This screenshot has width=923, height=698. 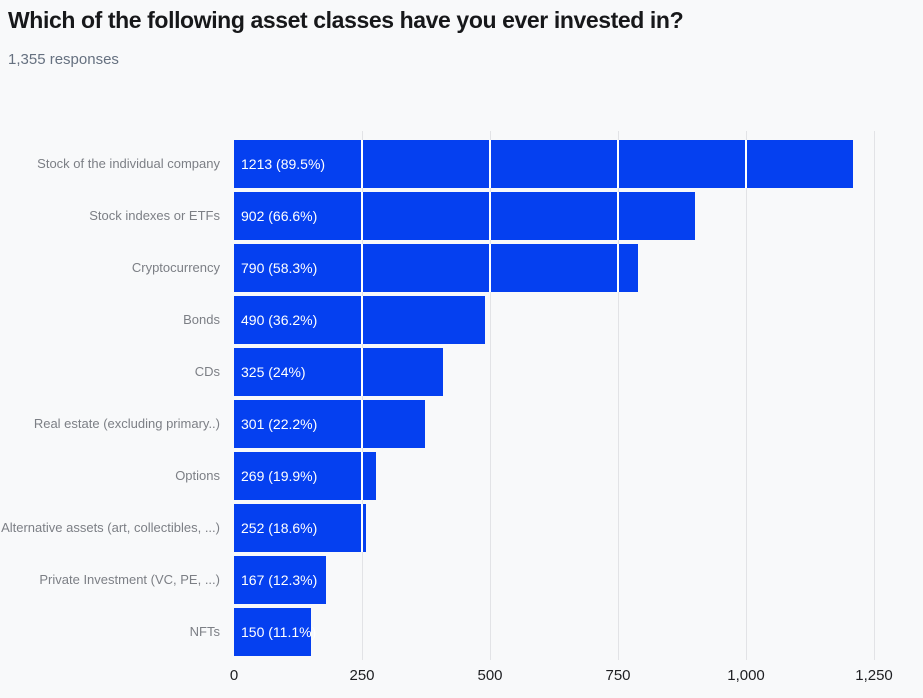 I want to click on bar: 167 (12.3%), so click(x=280, y=580).